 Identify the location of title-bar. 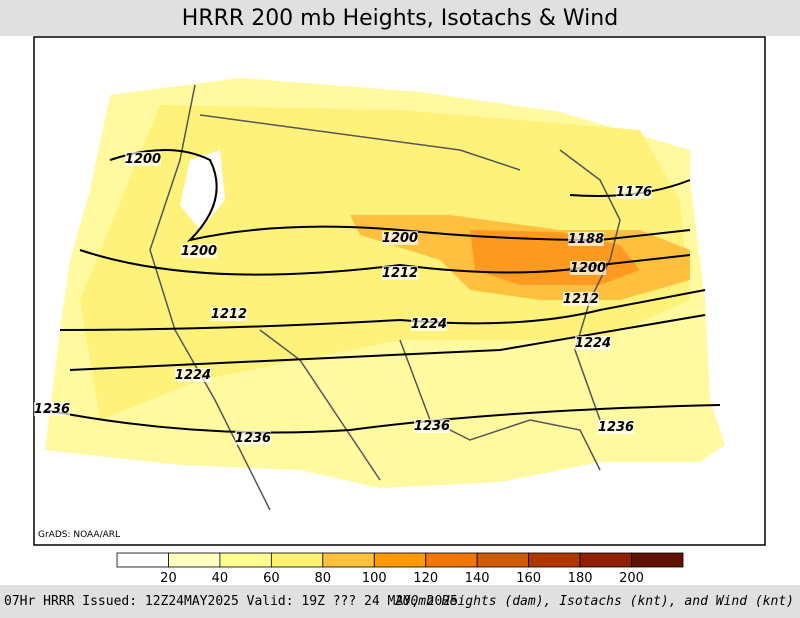
(400, 18).